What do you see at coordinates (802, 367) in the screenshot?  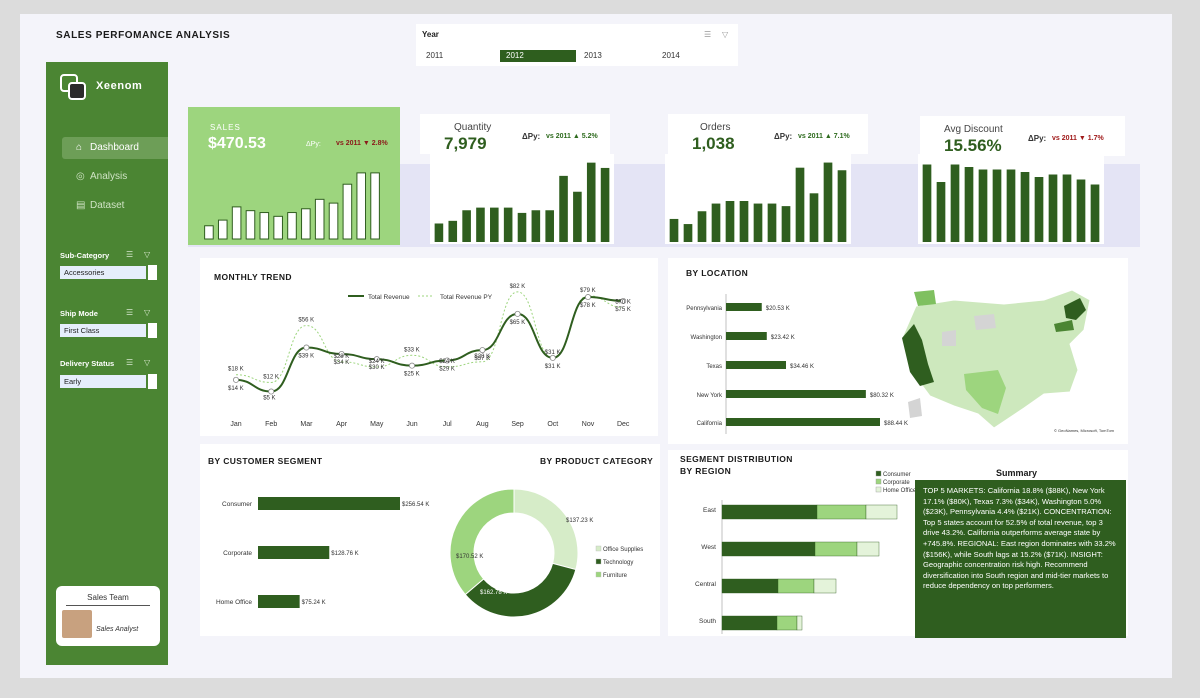 I see `loc-value-label: $34.46 K` at bounding box center [802, 367].